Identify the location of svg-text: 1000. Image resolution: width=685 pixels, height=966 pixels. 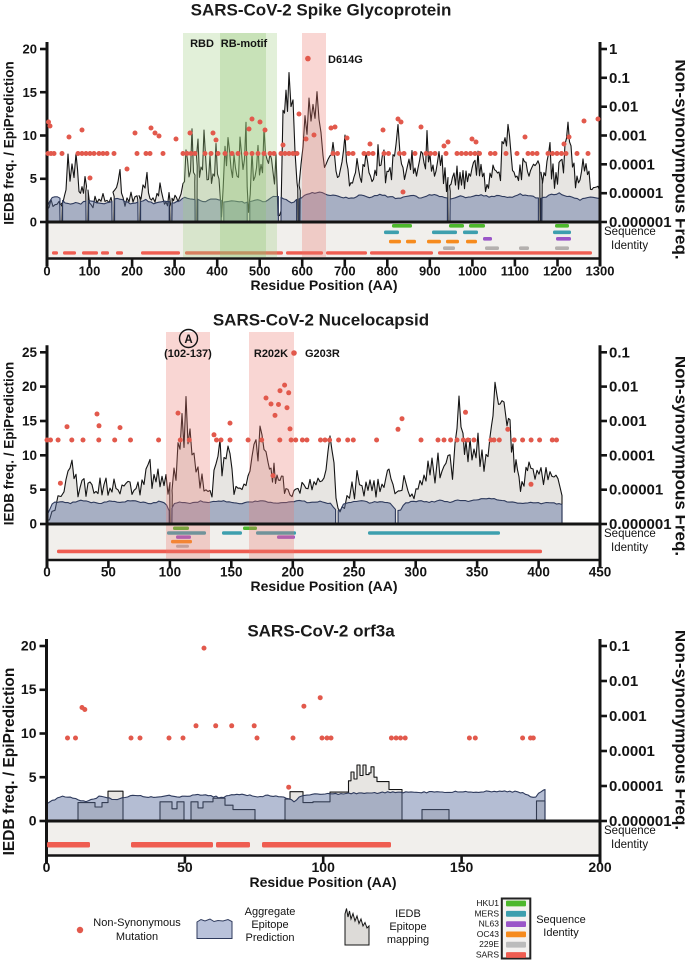
(472, 271).